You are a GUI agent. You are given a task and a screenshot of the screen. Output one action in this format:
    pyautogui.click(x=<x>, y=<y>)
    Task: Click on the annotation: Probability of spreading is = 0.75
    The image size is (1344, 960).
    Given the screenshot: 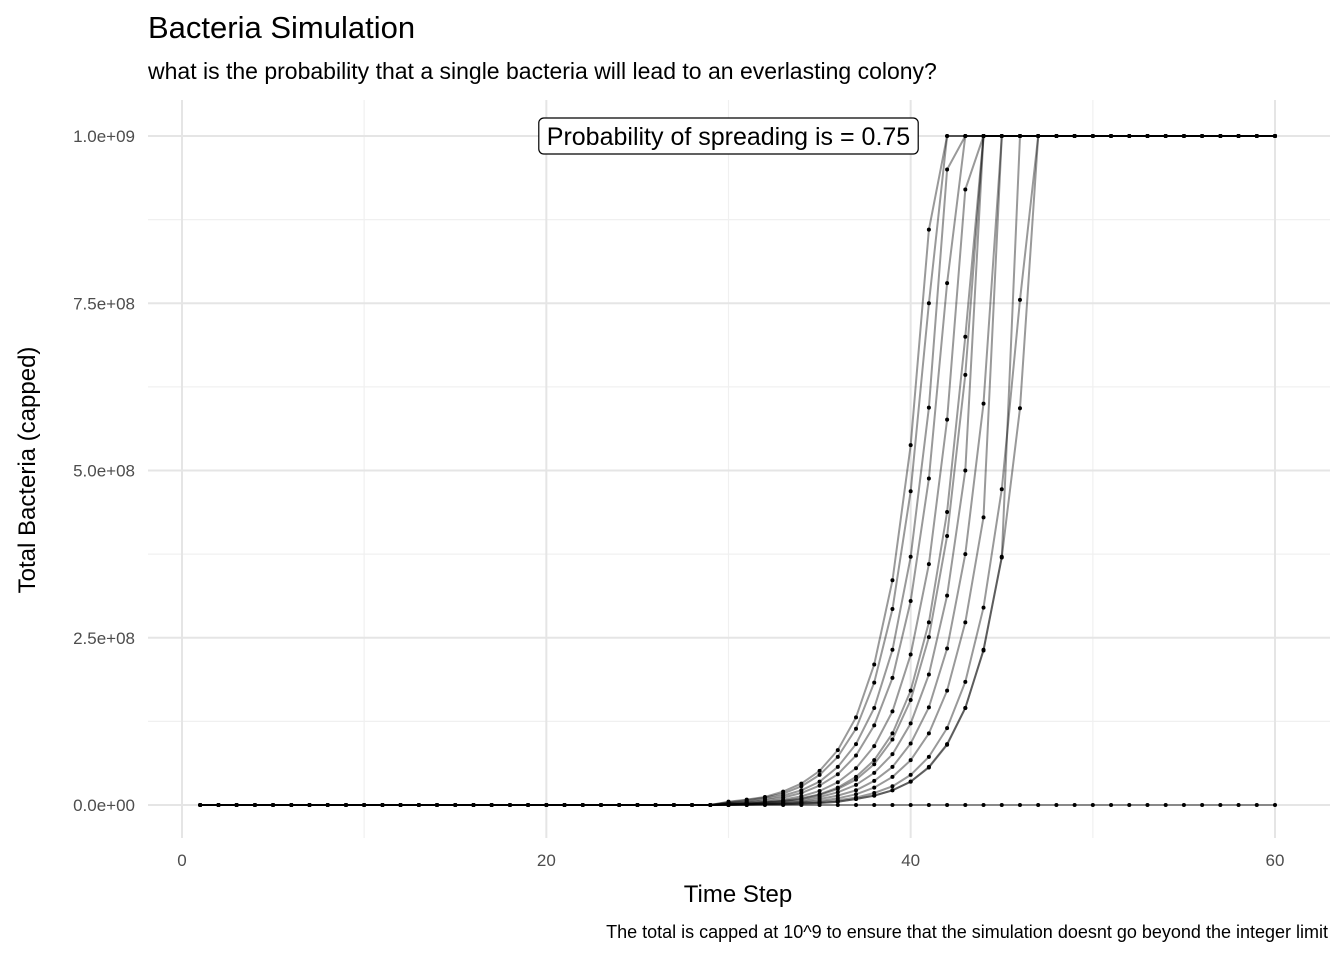 What is the action you would take?
    pyautogui.click(x=728, y=136)
    